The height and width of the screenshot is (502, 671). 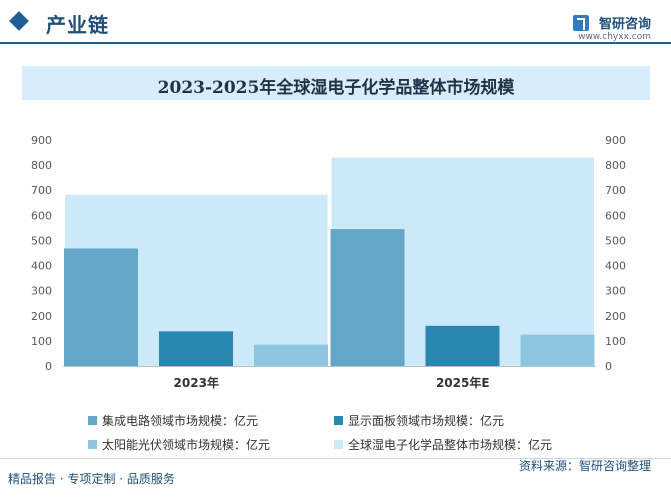 I want to click on diamond-icon, so click(x=19, y=21).